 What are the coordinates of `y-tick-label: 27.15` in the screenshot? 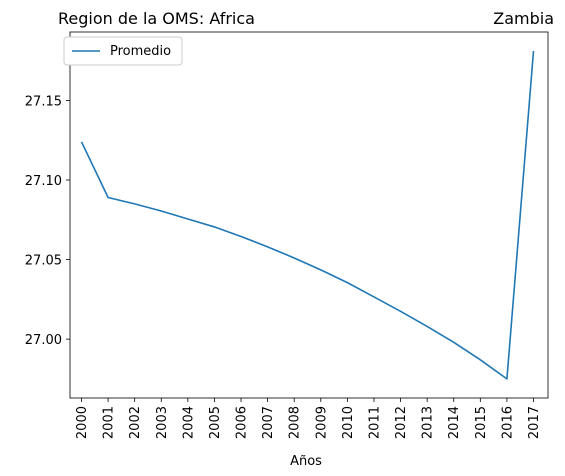 It's located at (43, 101).